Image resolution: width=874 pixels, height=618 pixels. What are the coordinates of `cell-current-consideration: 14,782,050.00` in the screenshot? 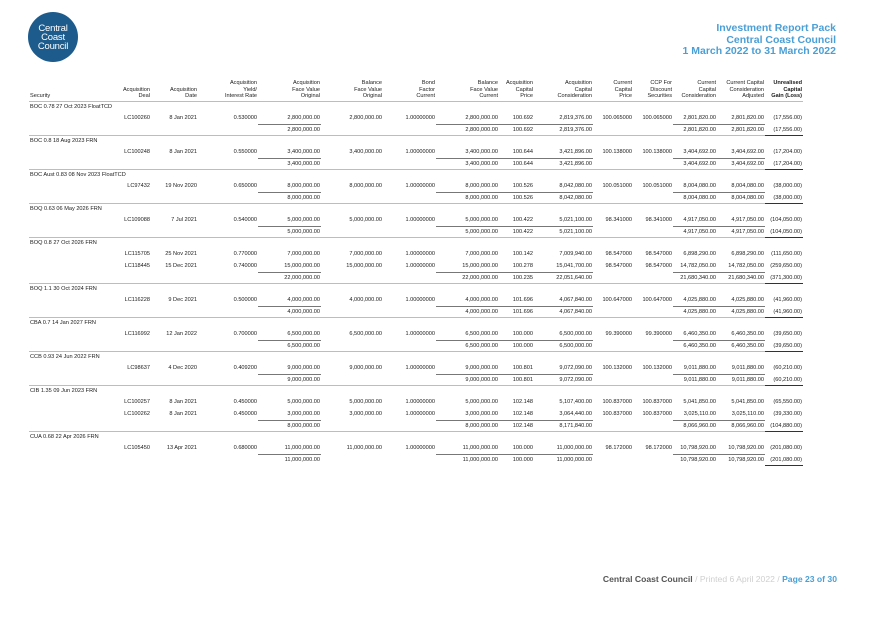 It's located at (698, 266).